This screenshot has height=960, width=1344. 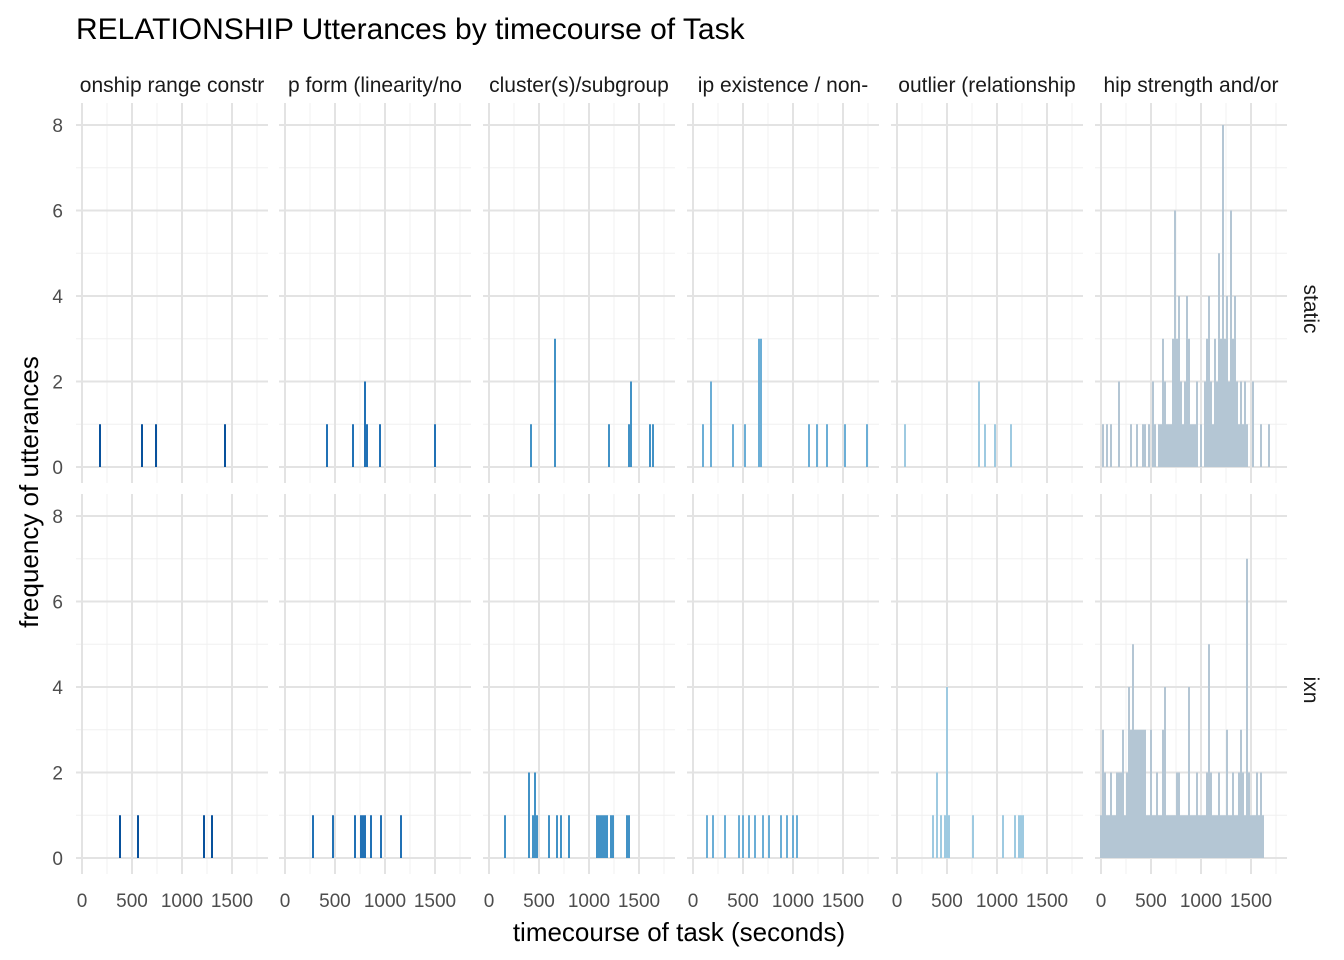 What do you see at coordinates (1310, 308) in the screenshot?
I see `facet-row-label: static` at bounding box center [1310, 308].